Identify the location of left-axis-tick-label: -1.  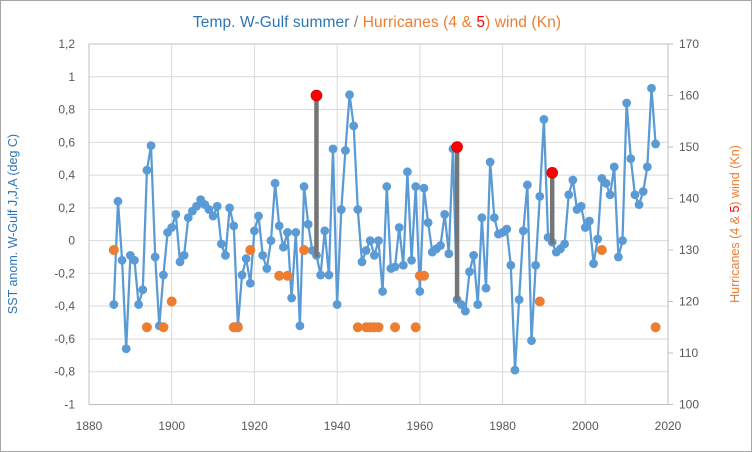
(69, 405).